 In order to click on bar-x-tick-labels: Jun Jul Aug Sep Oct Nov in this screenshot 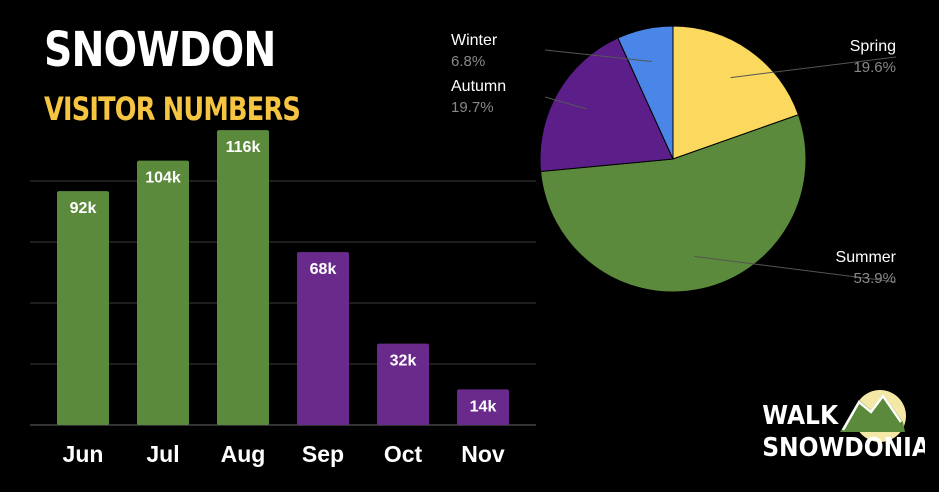, I will do `click(284, 454)`.